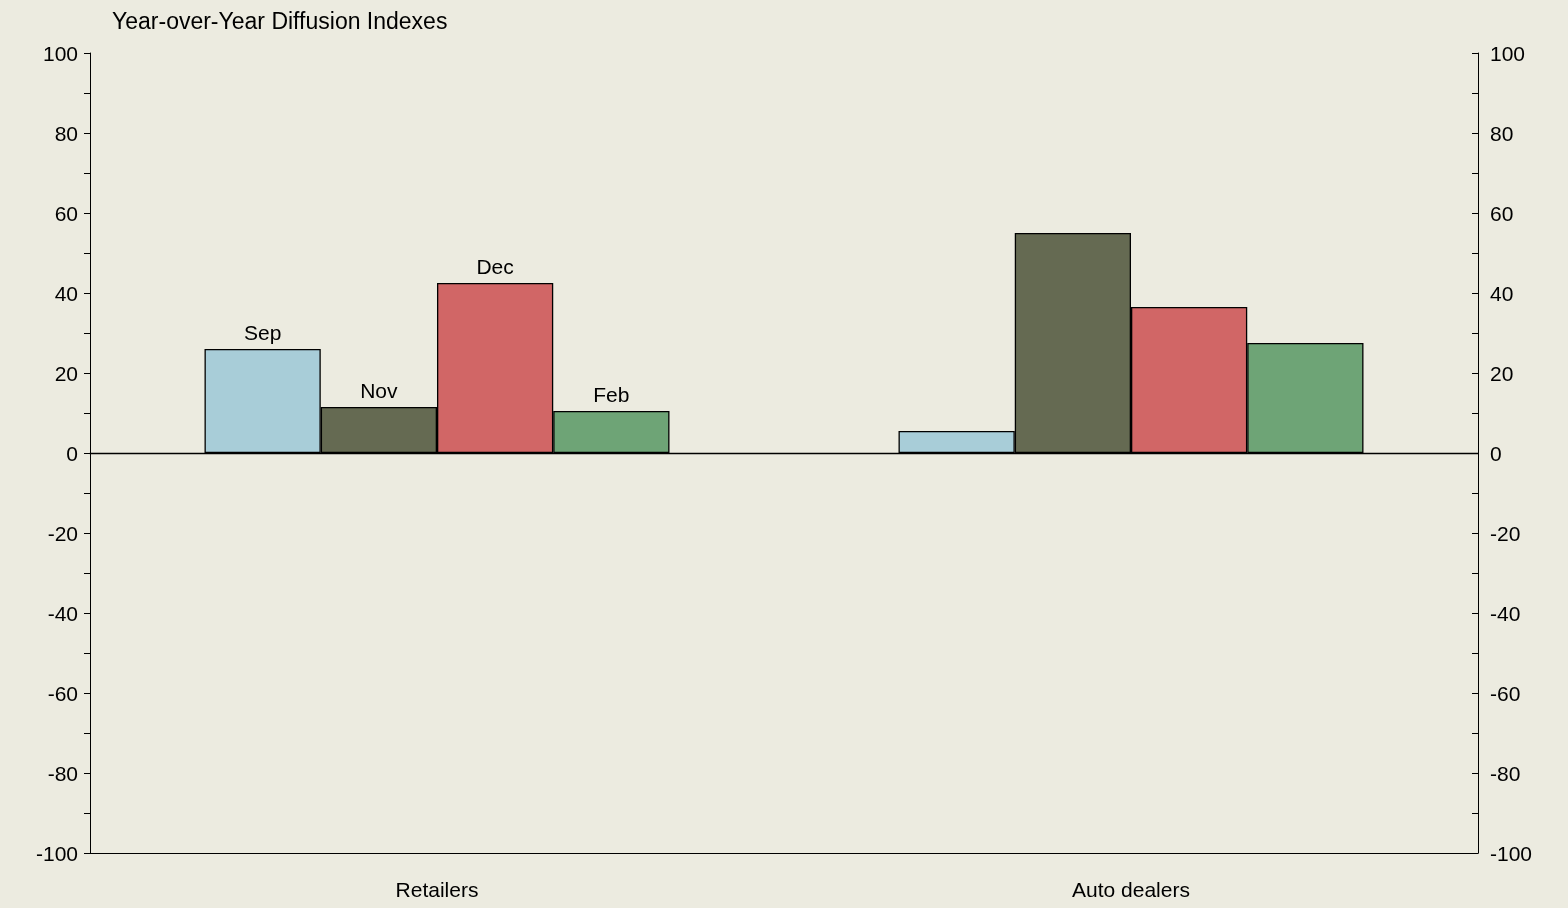 This screenshot has width=1568, height=908. I want to click on y2-tick-label: 20, so click(1502, 373).